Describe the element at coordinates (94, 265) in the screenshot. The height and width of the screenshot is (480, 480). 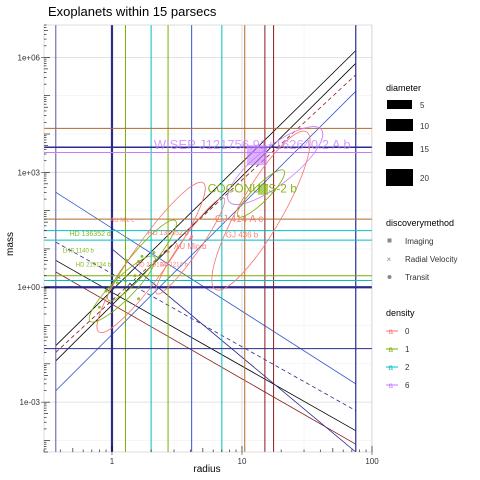
I see `planet-label-9: HD 219134 b` at that location.